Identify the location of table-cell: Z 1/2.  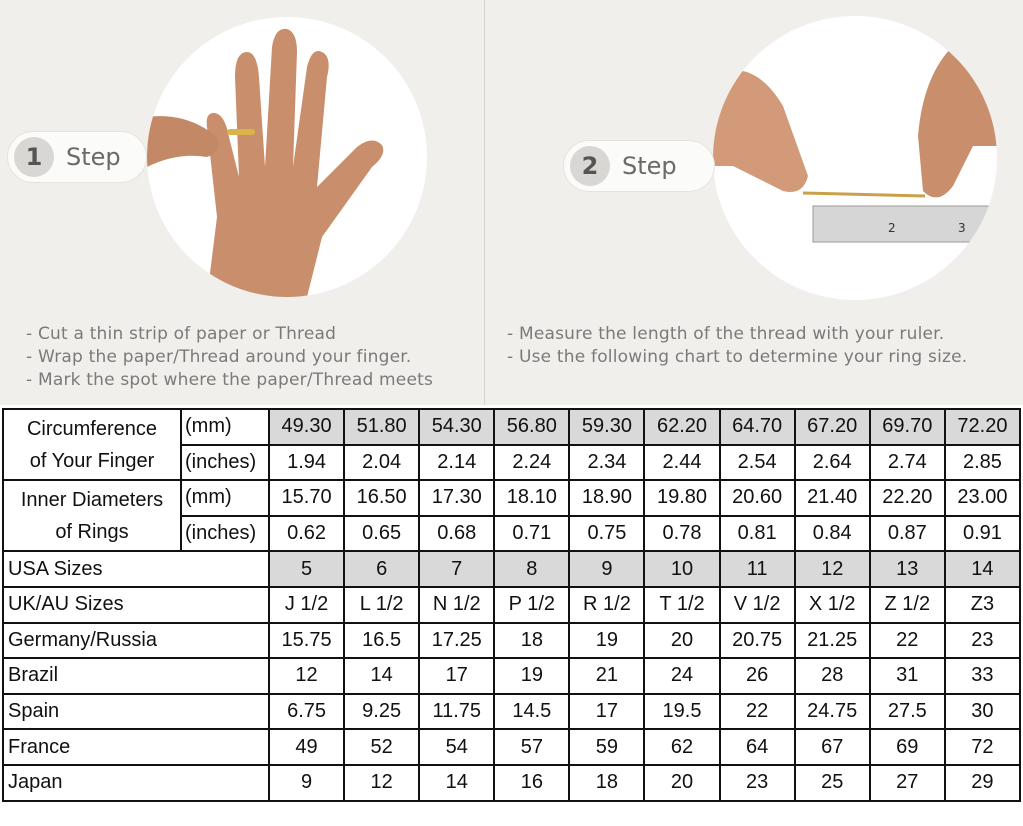
(907, 604).